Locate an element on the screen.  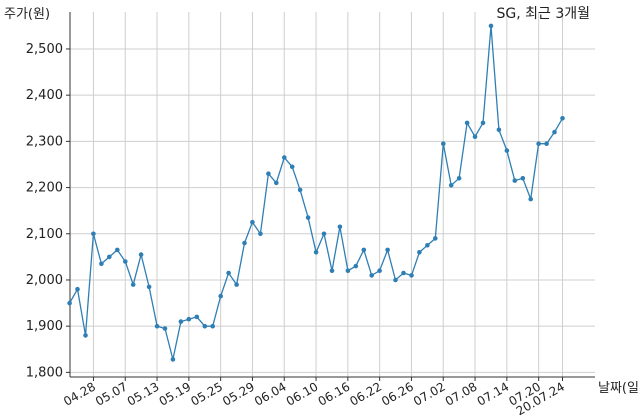
x-tick-label-9: 06.22 is located at coordinates (365, 393).